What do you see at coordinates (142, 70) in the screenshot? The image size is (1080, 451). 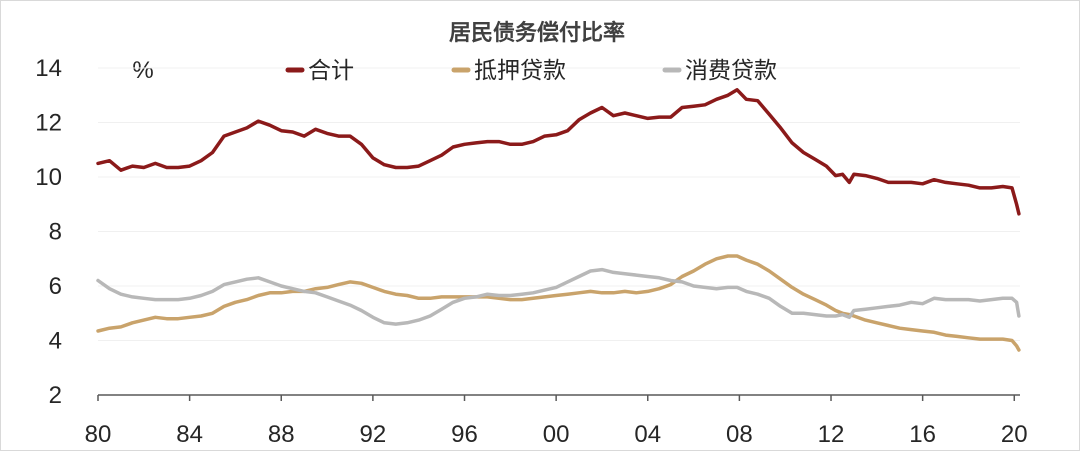 I see `y-unit-label: %` at bounding box center [142, 70].